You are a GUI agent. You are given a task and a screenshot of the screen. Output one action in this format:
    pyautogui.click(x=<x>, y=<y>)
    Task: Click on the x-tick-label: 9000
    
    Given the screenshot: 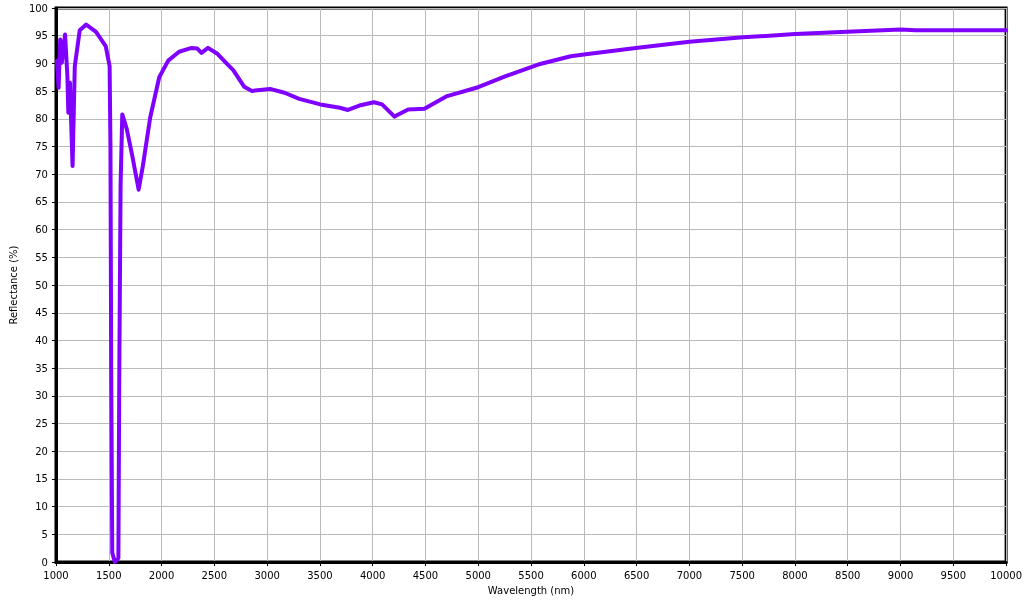 What is the action you would take?
    pyautogui.click(x=900, y=575)
    